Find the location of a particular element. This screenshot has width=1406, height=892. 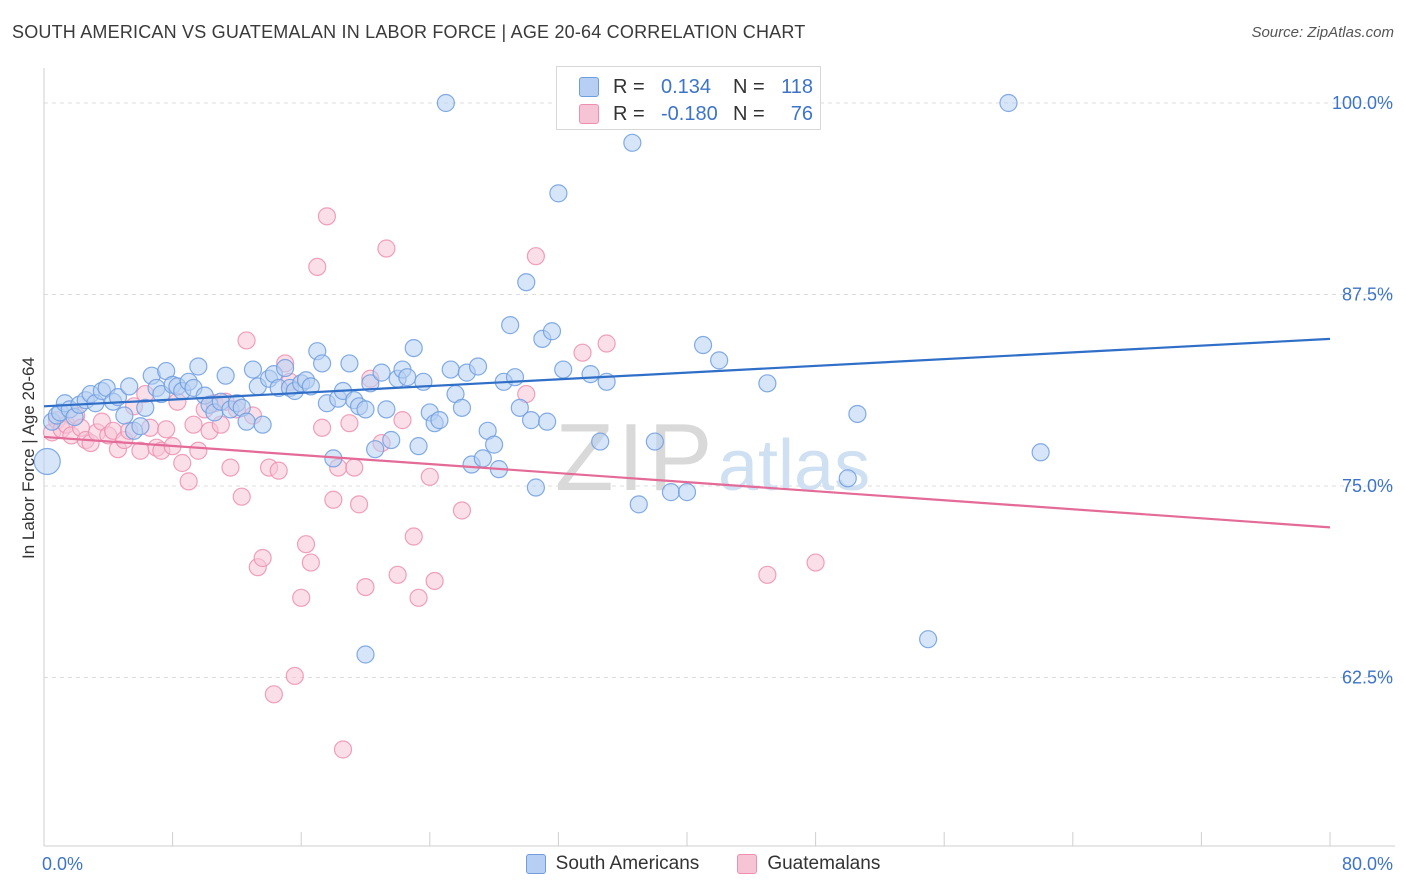

x-tick-label: 80.0% is located at coordinates (1367, 864).